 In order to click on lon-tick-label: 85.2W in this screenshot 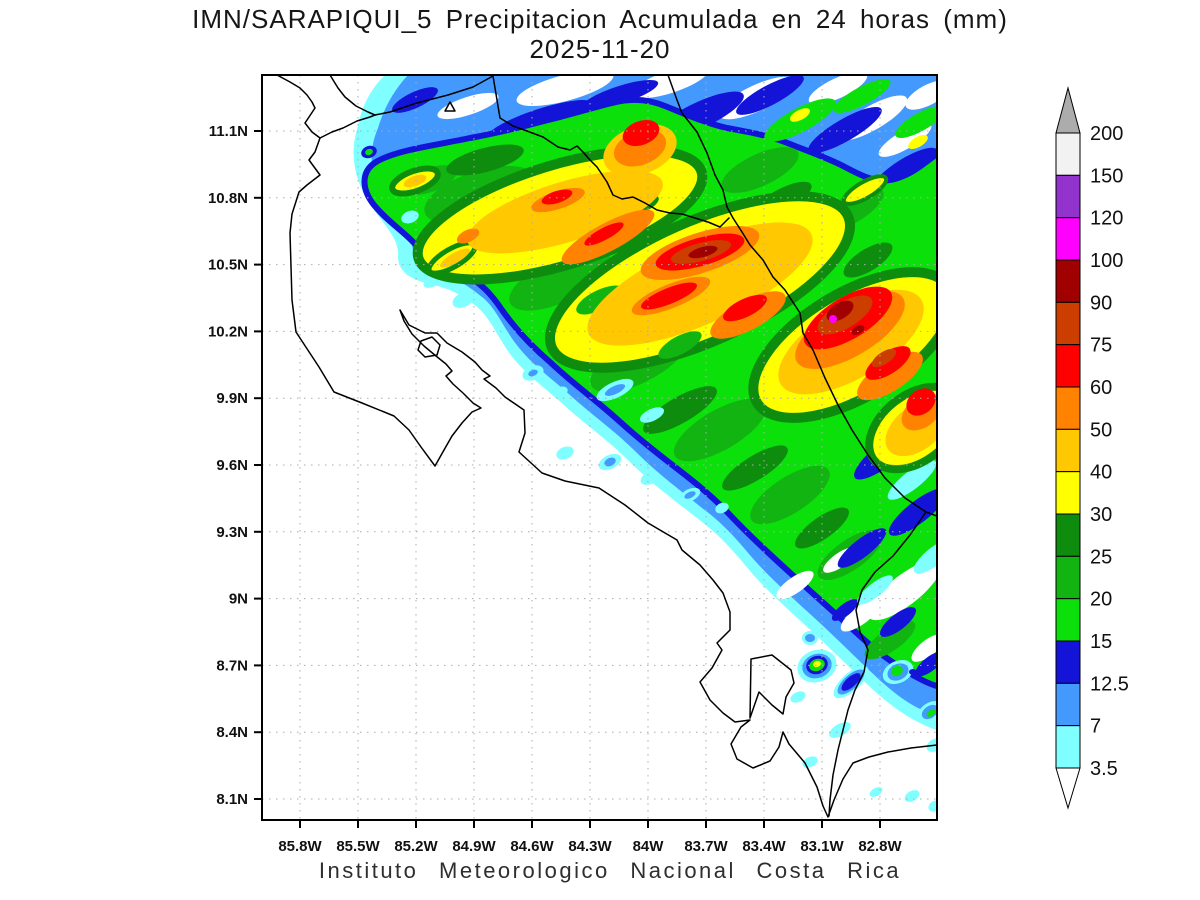, I will do `click(416, 846)`.